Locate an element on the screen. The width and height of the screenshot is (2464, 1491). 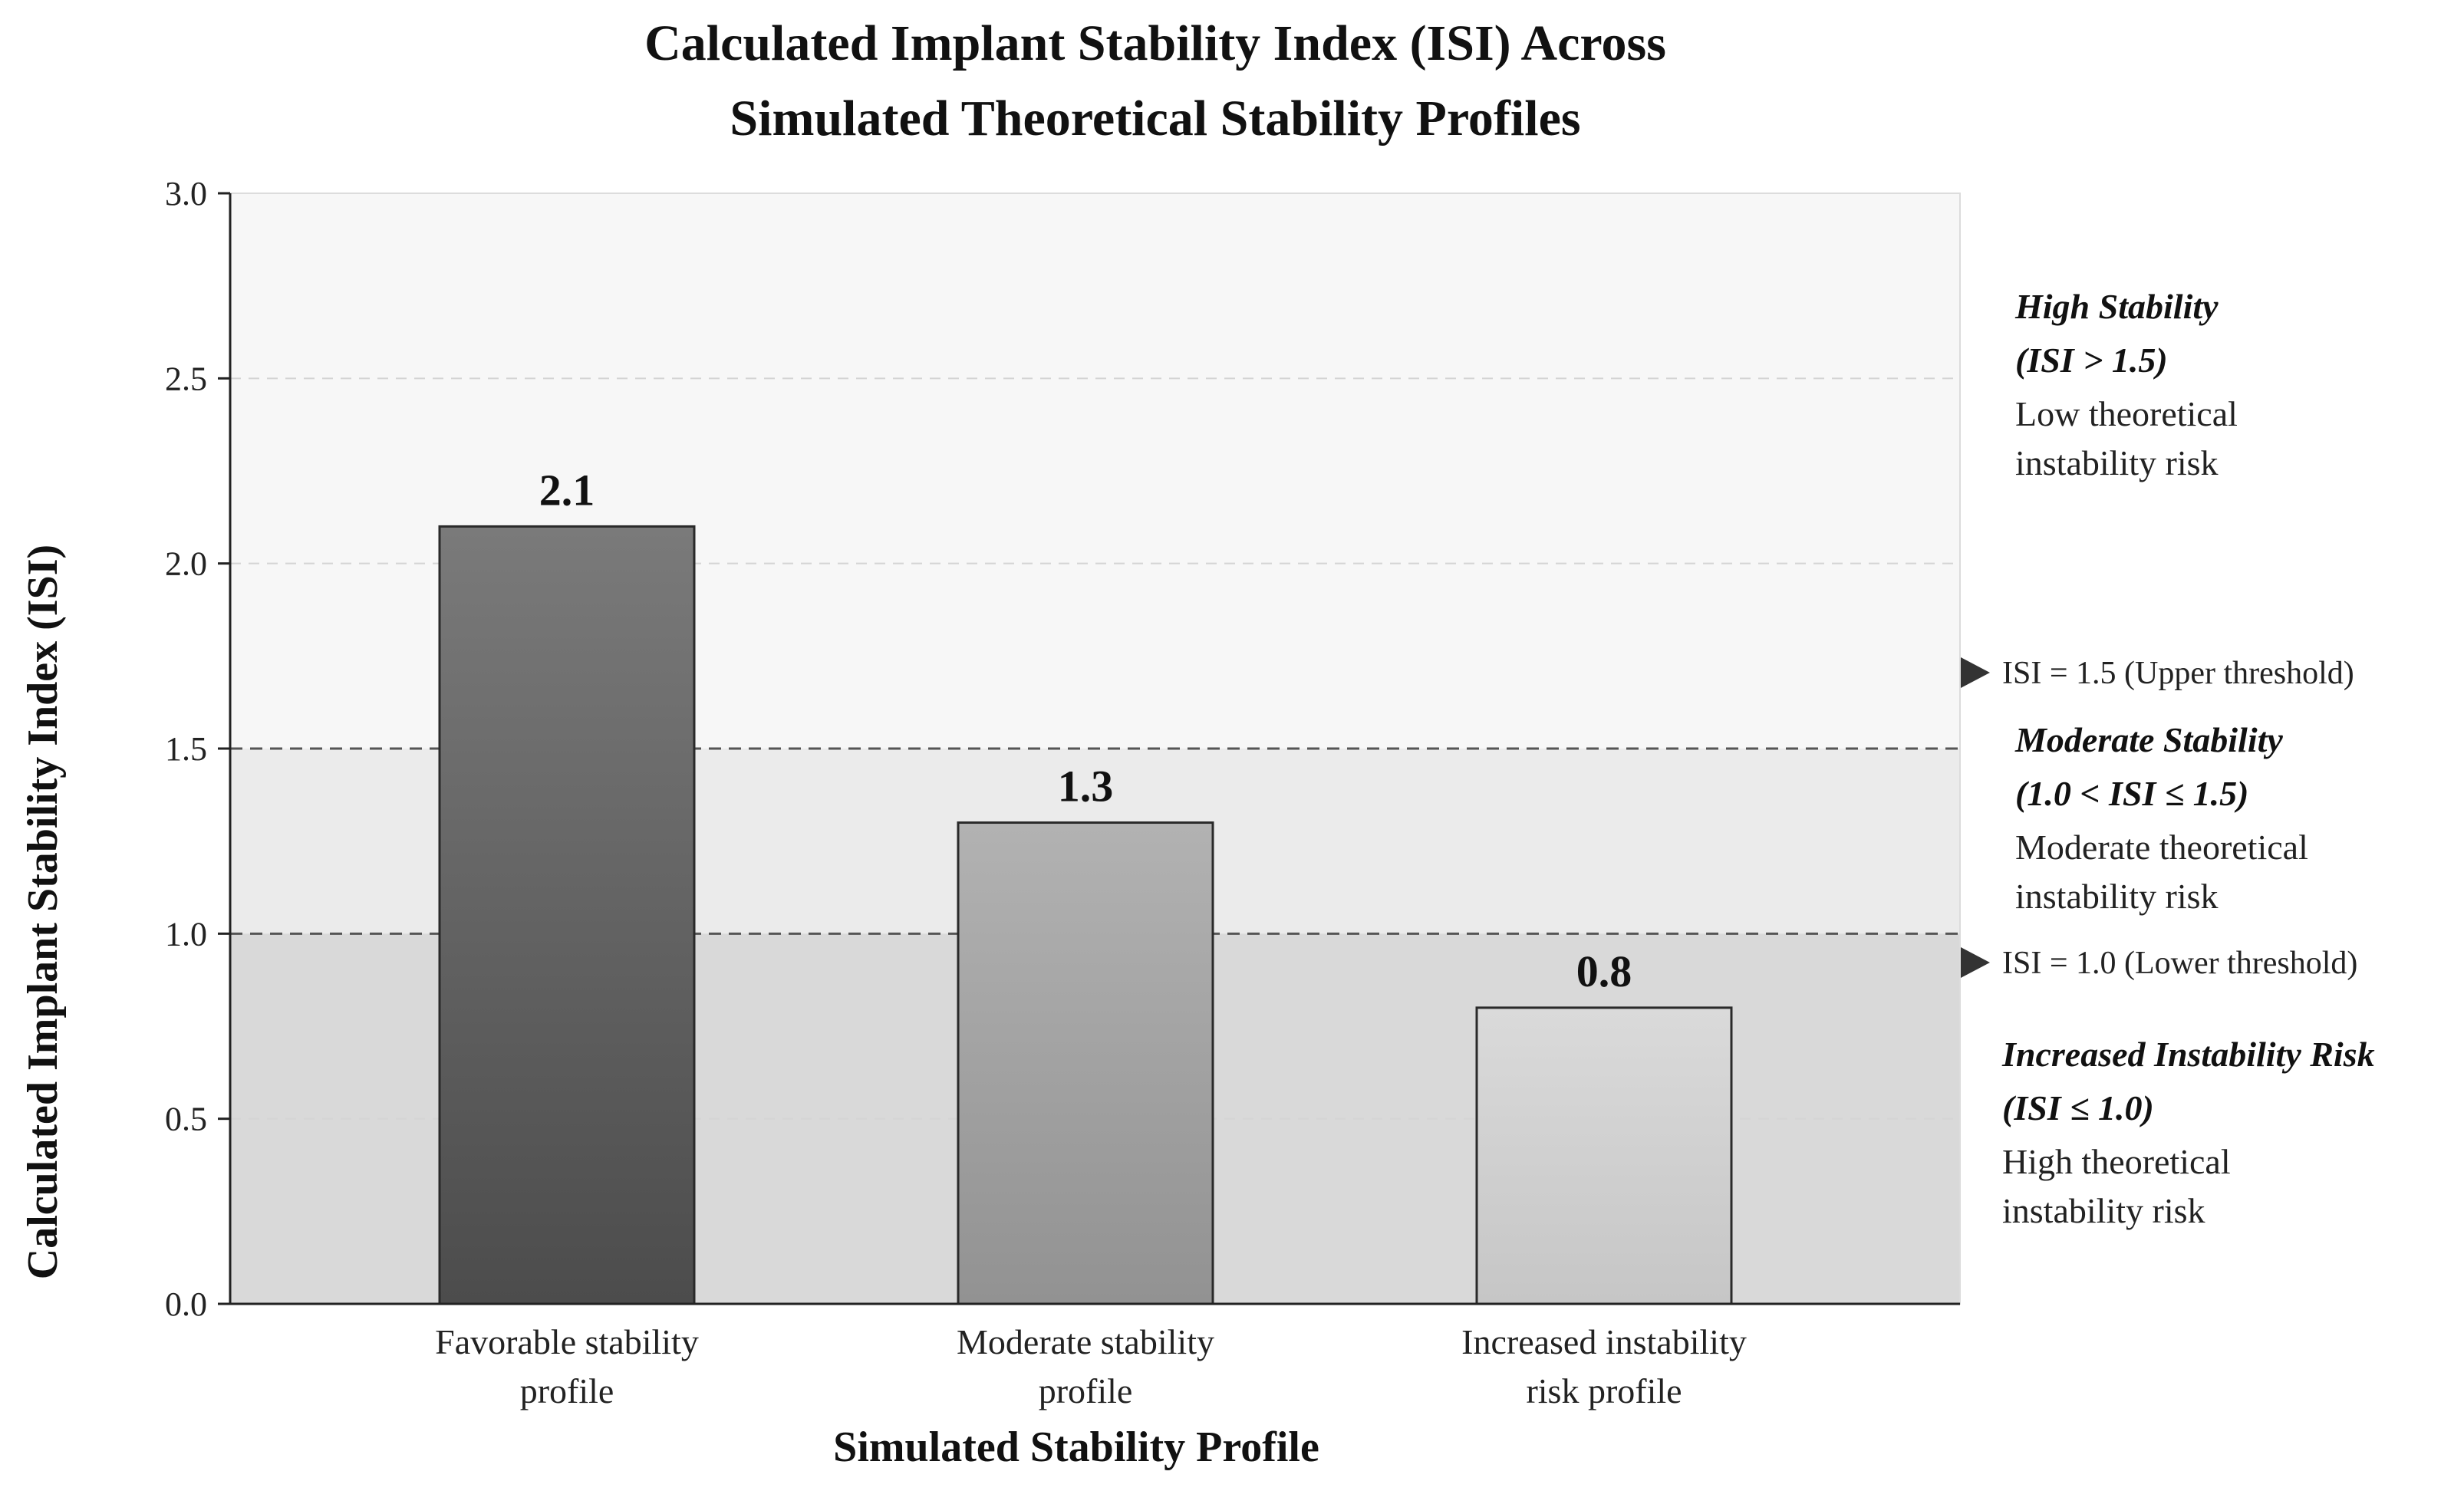
y-tick-label-3: 1.5 is located at coordinates (186, 749).